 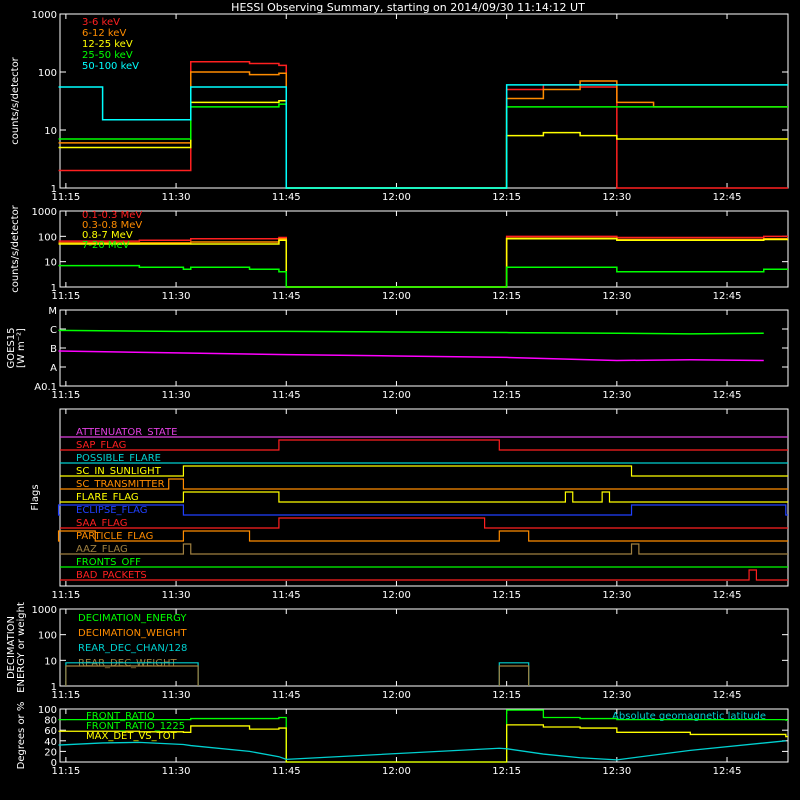 What do you see at coordinates (53, 368) in the screenshot?
I see `y-tick-label: A` at bounding box center [53, 368].